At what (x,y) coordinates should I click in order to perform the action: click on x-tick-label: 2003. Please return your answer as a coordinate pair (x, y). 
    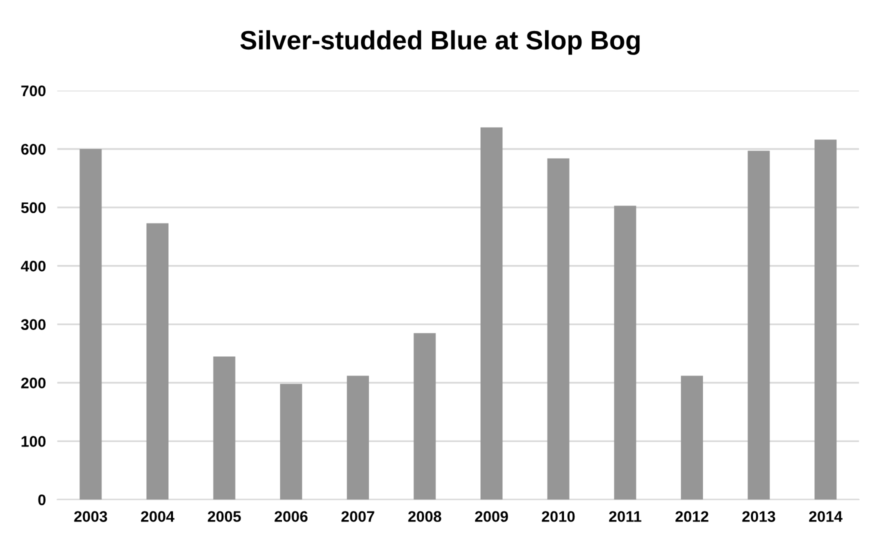
    Looking at the image, I should click on (91, 516).